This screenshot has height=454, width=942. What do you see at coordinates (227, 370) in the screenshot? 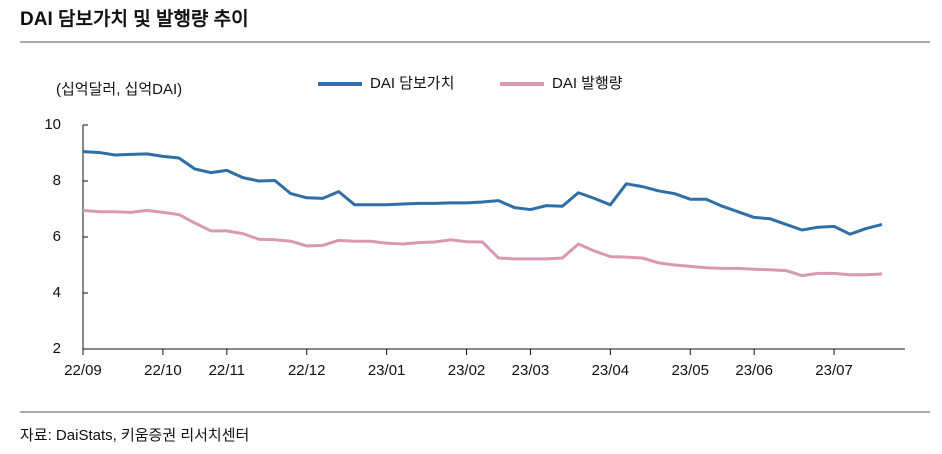
I see `x-tick-label: 22/11` at bounding box center [227, 370].